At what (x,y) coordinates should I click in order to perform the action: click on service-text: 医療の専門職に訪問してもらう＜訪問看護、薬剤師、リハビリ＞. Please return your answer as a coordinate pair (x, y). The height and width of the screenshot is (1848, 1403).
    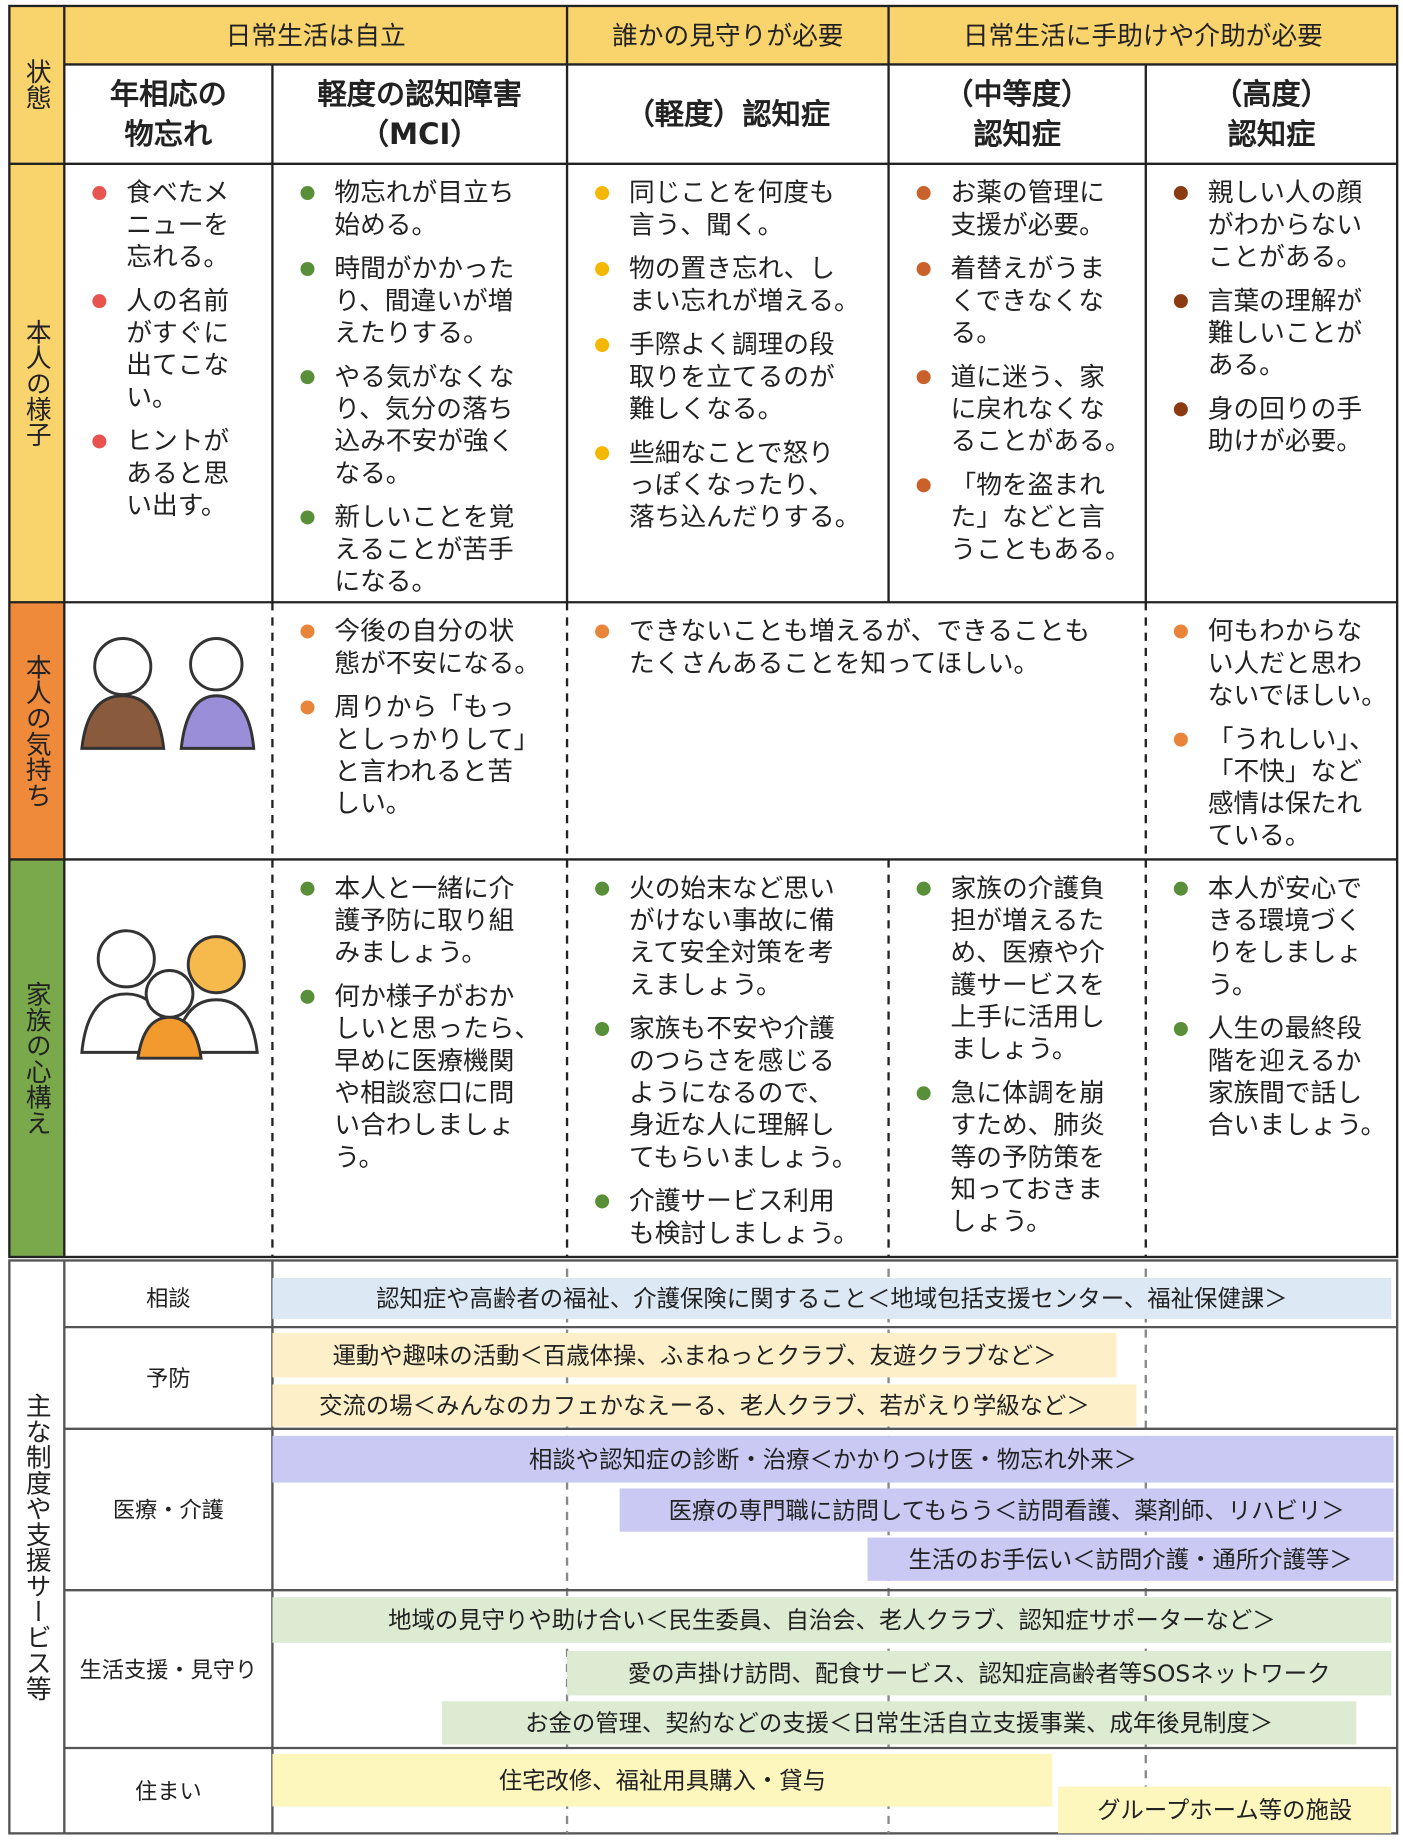
    Looking at the image, I should click on (1007, 1510).